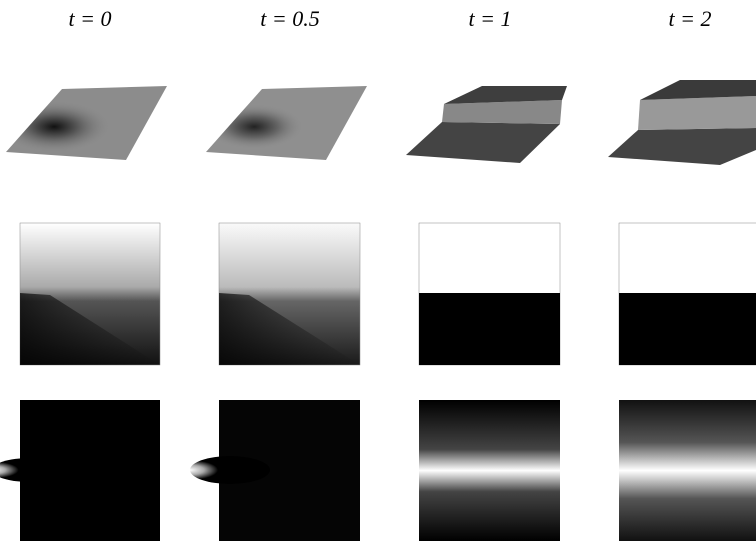 Image resolution: width=756 pixels, height=541 pixels. Describe the element at coordinates (90, 18) in the screenshot. I see `column-label: t = 0` at that location.